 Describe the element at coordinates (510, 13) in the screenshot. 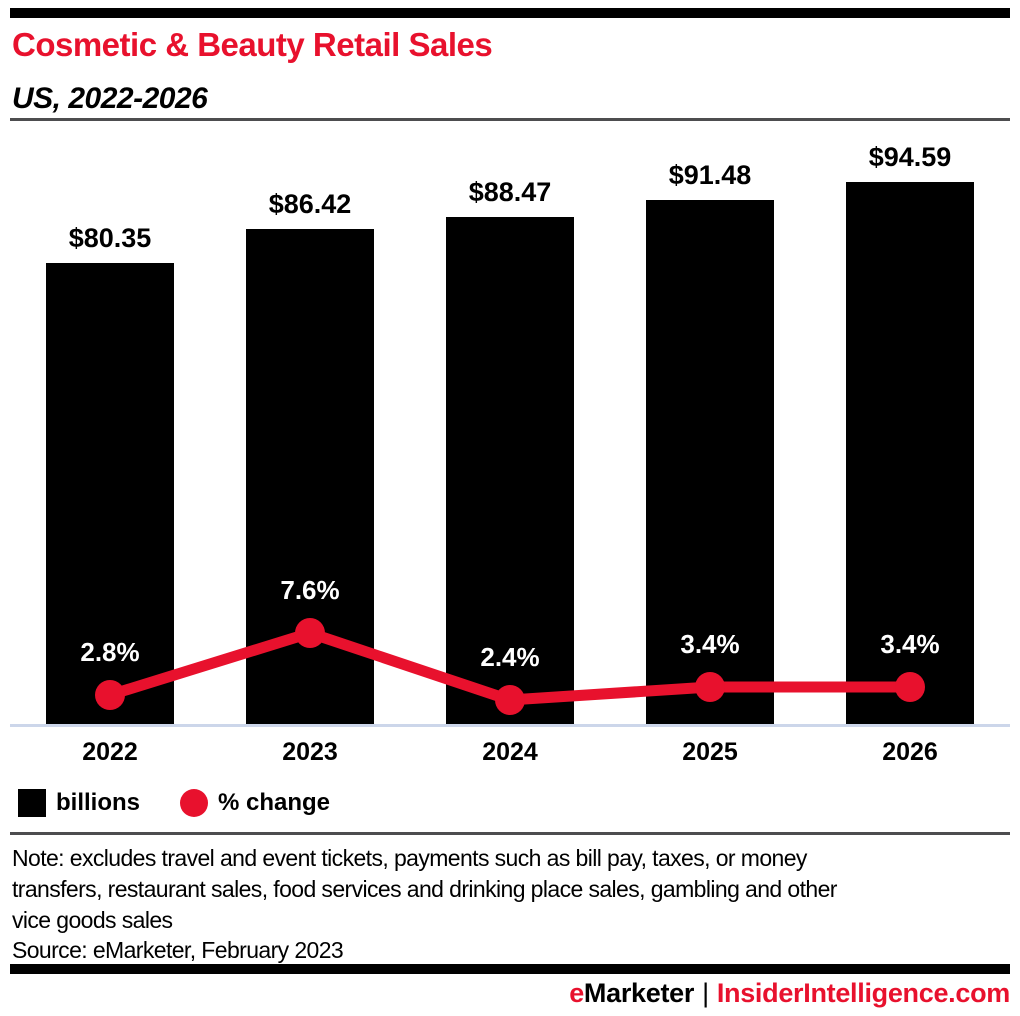

I see `top-accent-bar` at that location.